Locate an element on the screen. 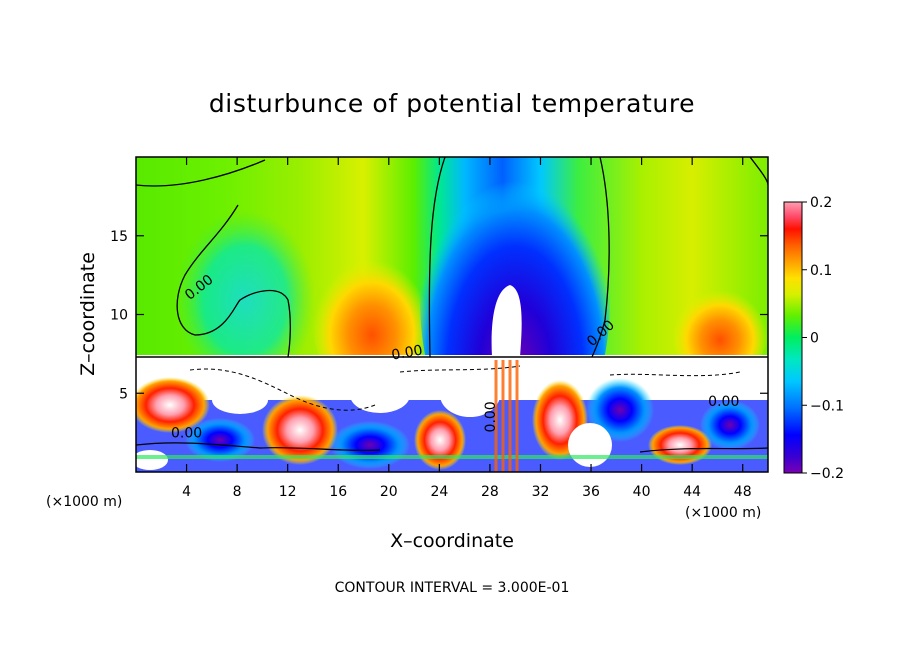 The image size is (904, 654). x-tick-label: 32 is located at coordinates (541, 492).